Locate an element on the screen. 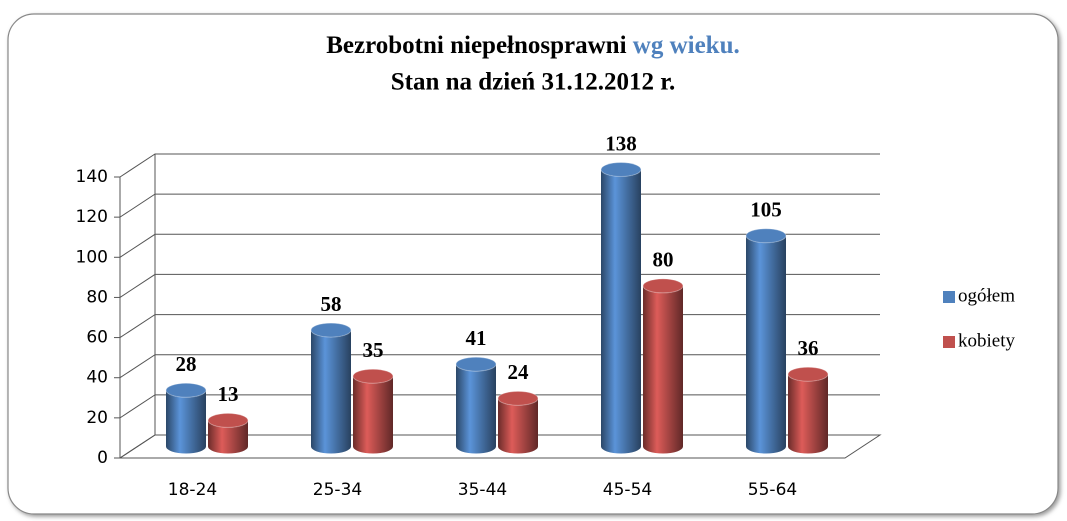 This screenshot has height=521, width=1067. title-part: Bezrobotni niepełnosprawni is located at coordinates (476, 45).